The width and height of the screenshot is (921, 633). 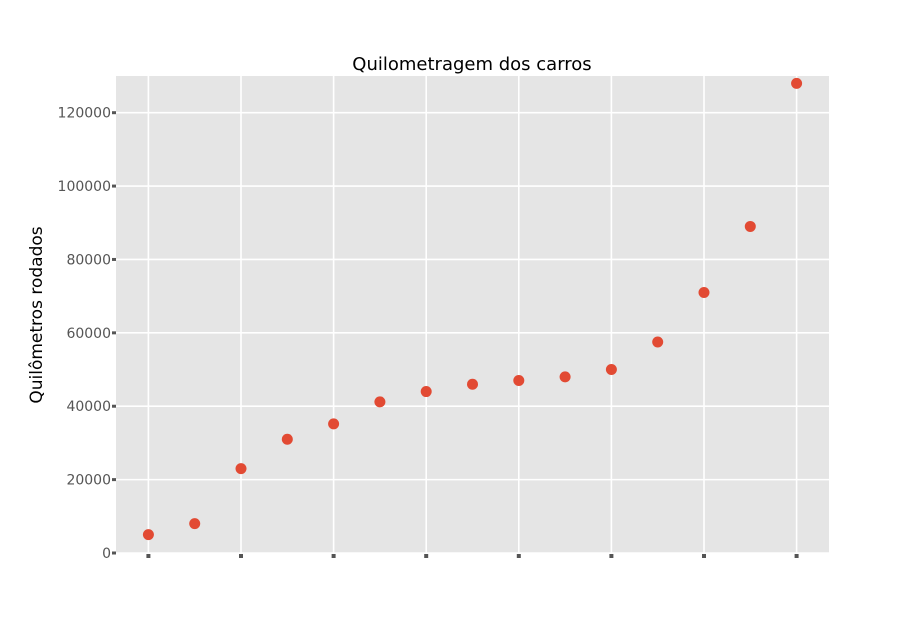 I want to click on y-tick-label: 60000, so click(x=88, y=334).